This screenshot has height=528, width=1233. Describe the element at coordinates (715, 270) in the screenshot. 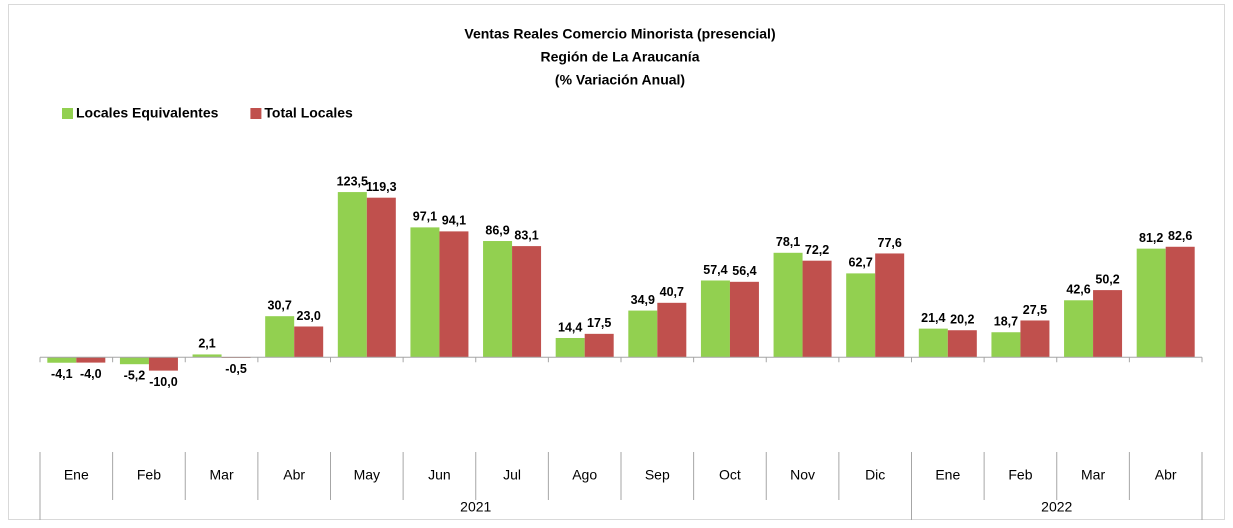

I see `data-label: 57,4` at that location.